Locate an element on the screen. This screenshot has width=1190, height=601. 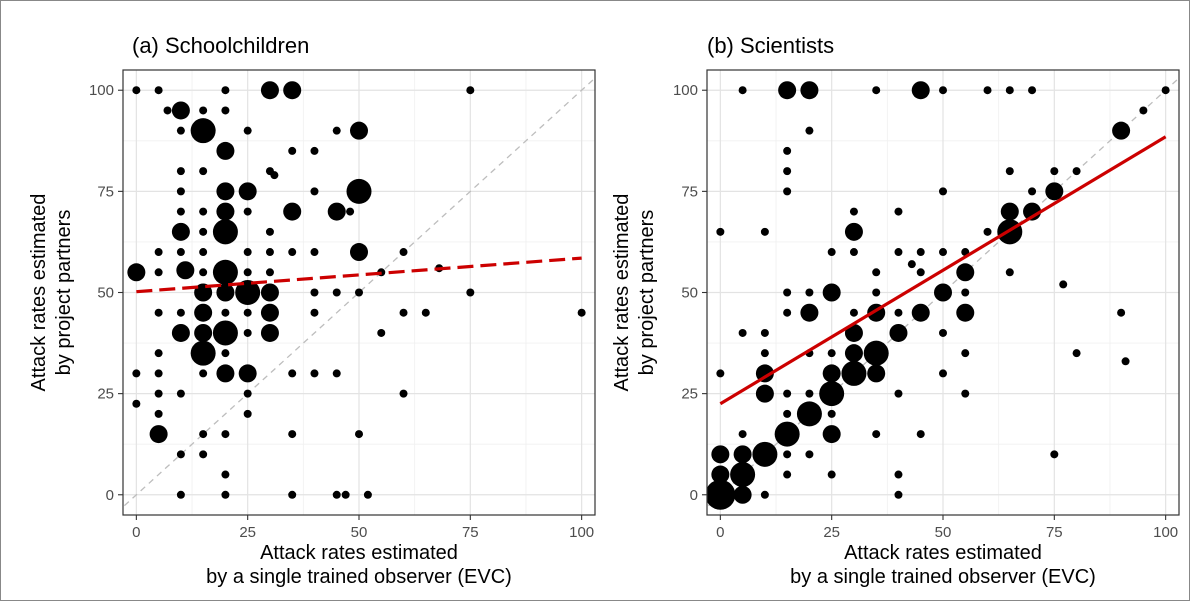
fit-line is located at coordinates (359, 275).